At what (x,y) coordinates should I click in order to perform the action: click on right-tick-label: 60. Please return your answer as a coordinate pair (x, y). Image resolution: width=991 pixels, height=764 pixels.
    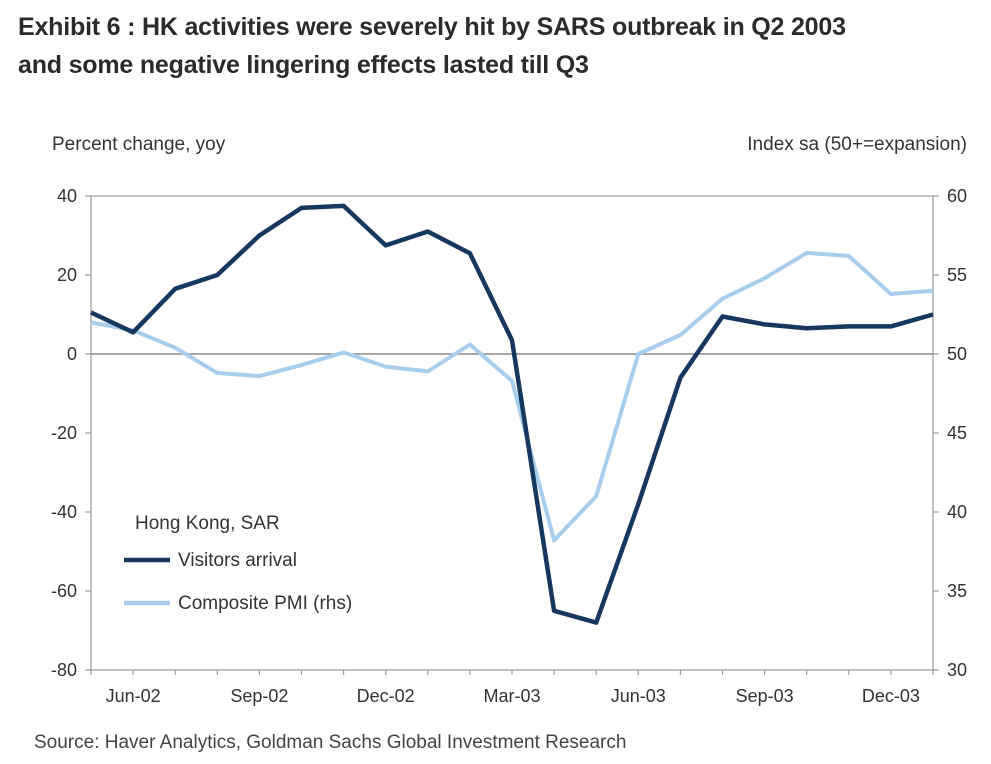
    Looking at the image, I should click on (957, 196).